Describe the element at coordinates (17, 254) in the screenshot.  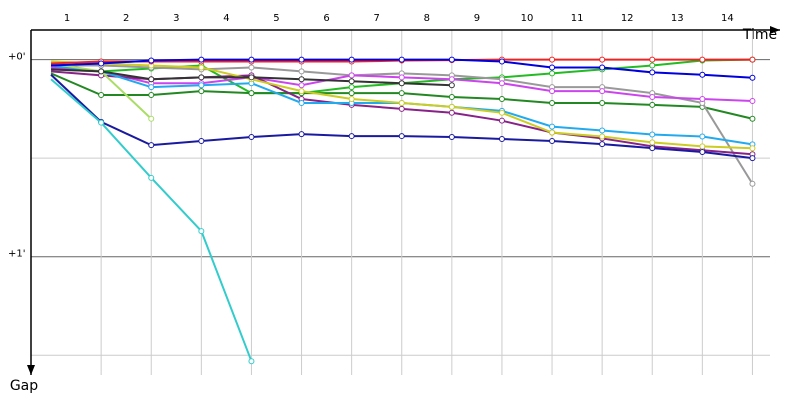
I see `y-tick-label: +1'` at that location.